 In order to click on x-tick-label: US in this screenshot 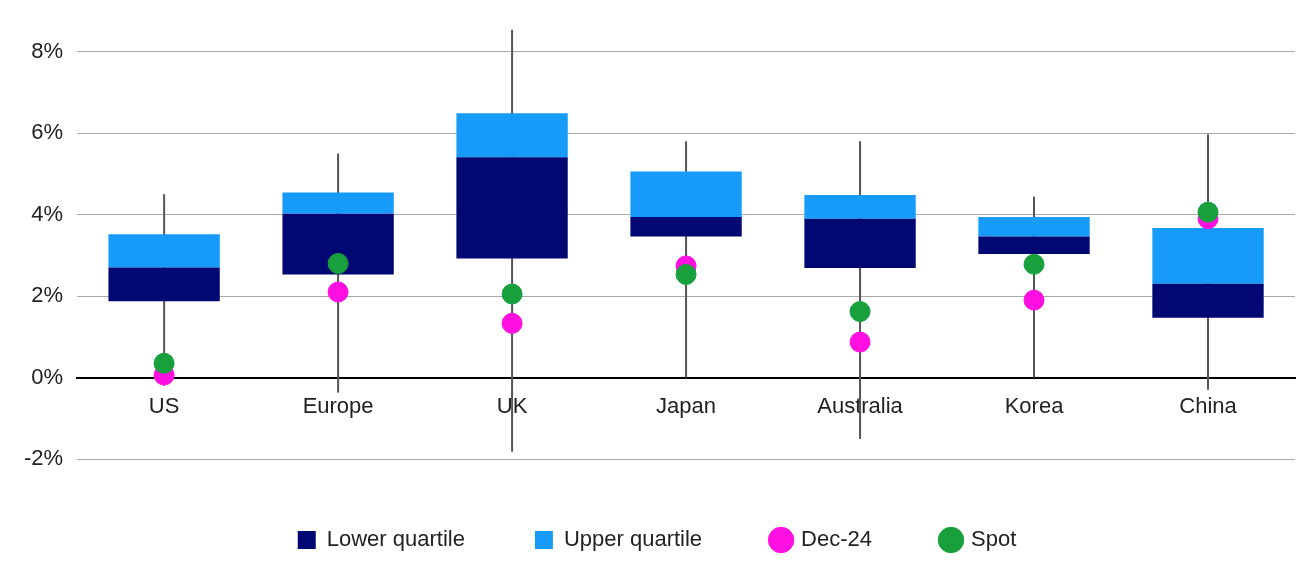, I will do `click(164, 405)`.